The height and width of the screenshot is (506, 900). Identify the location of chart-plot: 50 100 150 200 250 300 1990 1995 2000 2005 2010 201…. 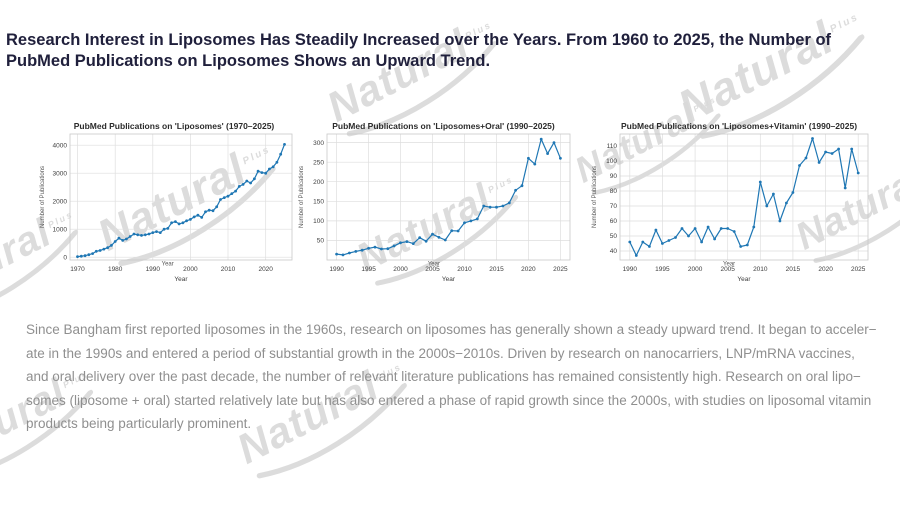
(435, 208).